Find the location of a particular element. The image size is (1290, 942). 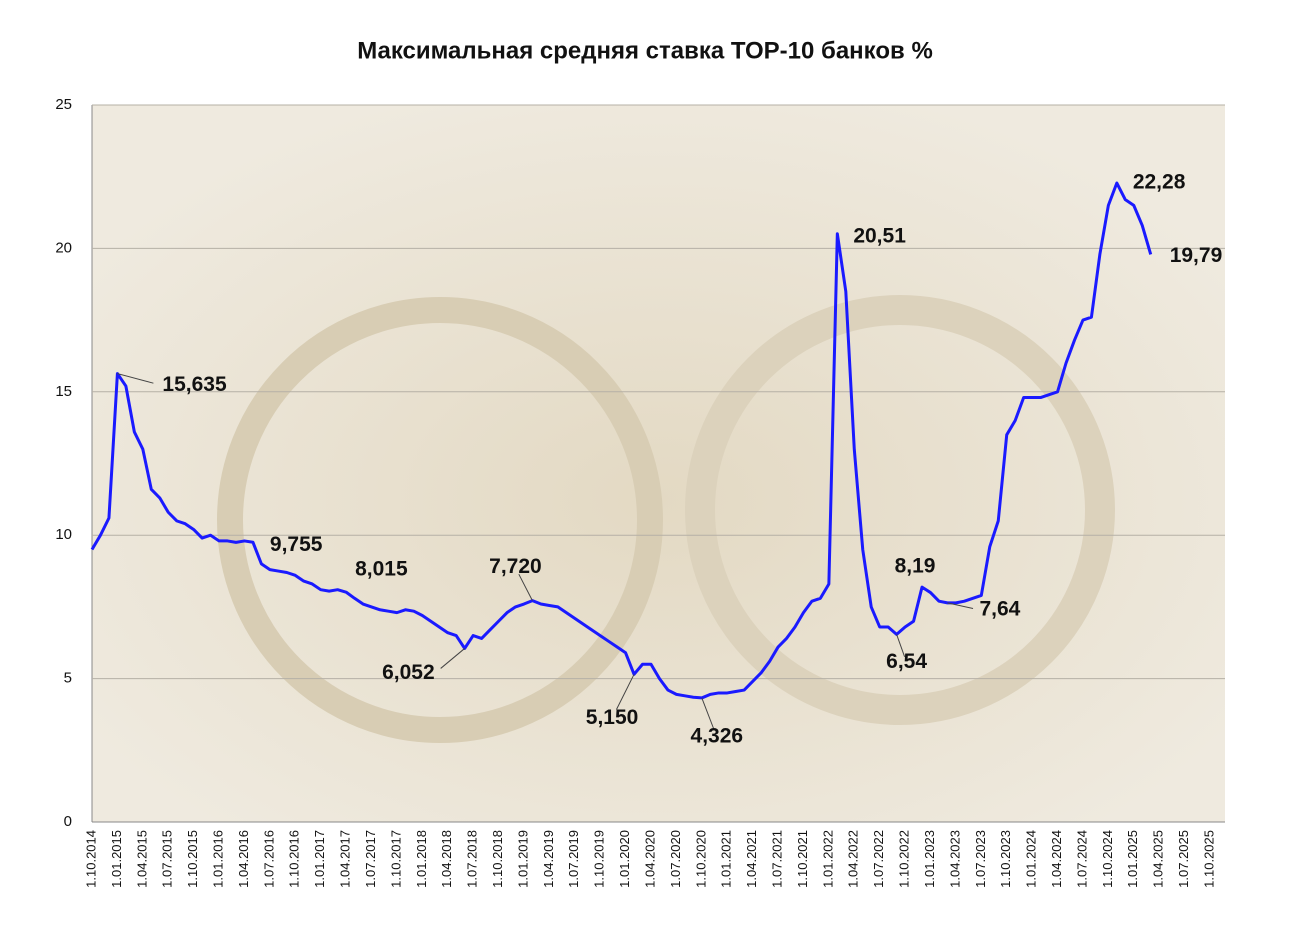

x-tick-label: 1.07.2019 is located at coordinates (573, 859).